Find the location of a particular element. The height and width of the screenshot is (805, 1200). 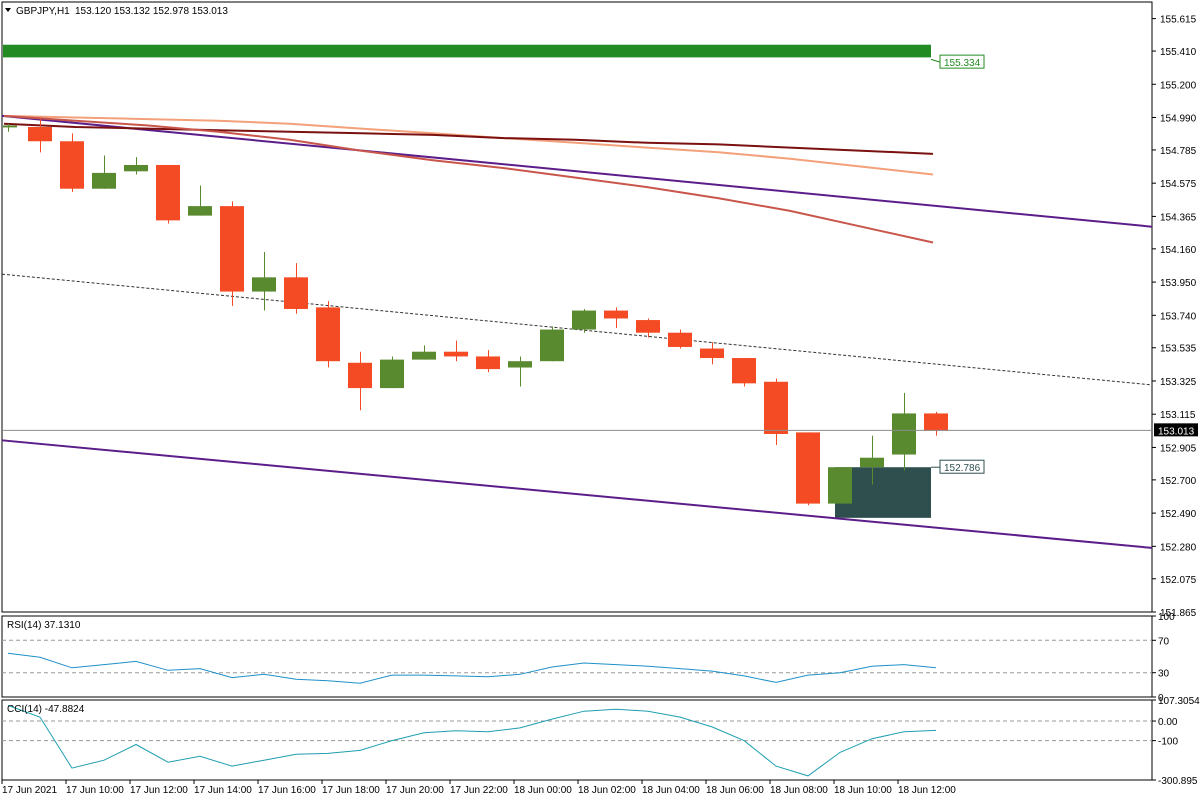

time-tick-label: 17 Jun 16:00 is located at coordinates (287, 790).